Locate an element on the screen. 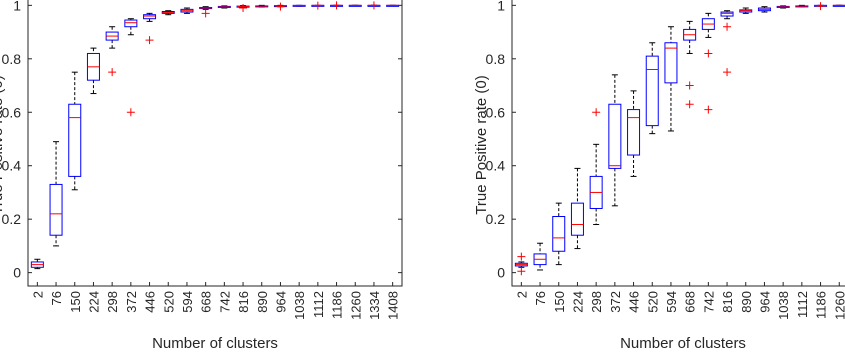  x-tick-label: 1186 is located at coordinates (337, 305).